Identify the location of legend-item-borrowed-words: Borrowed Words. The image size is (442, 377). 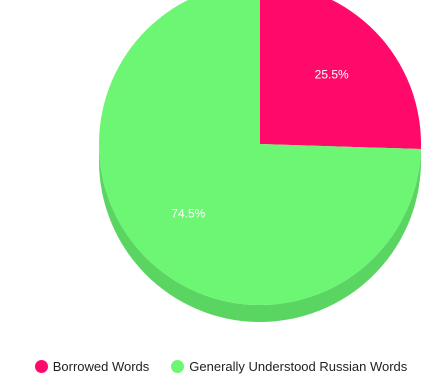
(92, 366).